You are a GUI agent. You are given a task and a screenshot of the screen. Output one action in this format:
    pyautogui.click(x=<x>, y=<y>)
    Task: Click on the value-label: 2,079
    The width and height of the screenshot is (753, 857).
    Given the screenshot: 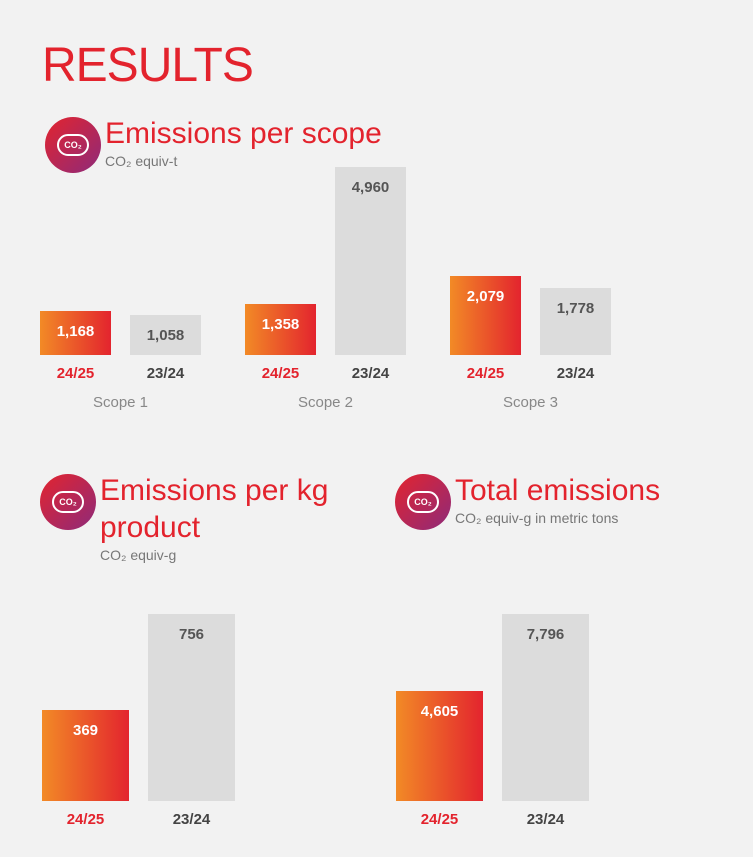 What is the action you would take?
    pyautogui.click(x=485, y=297)
    